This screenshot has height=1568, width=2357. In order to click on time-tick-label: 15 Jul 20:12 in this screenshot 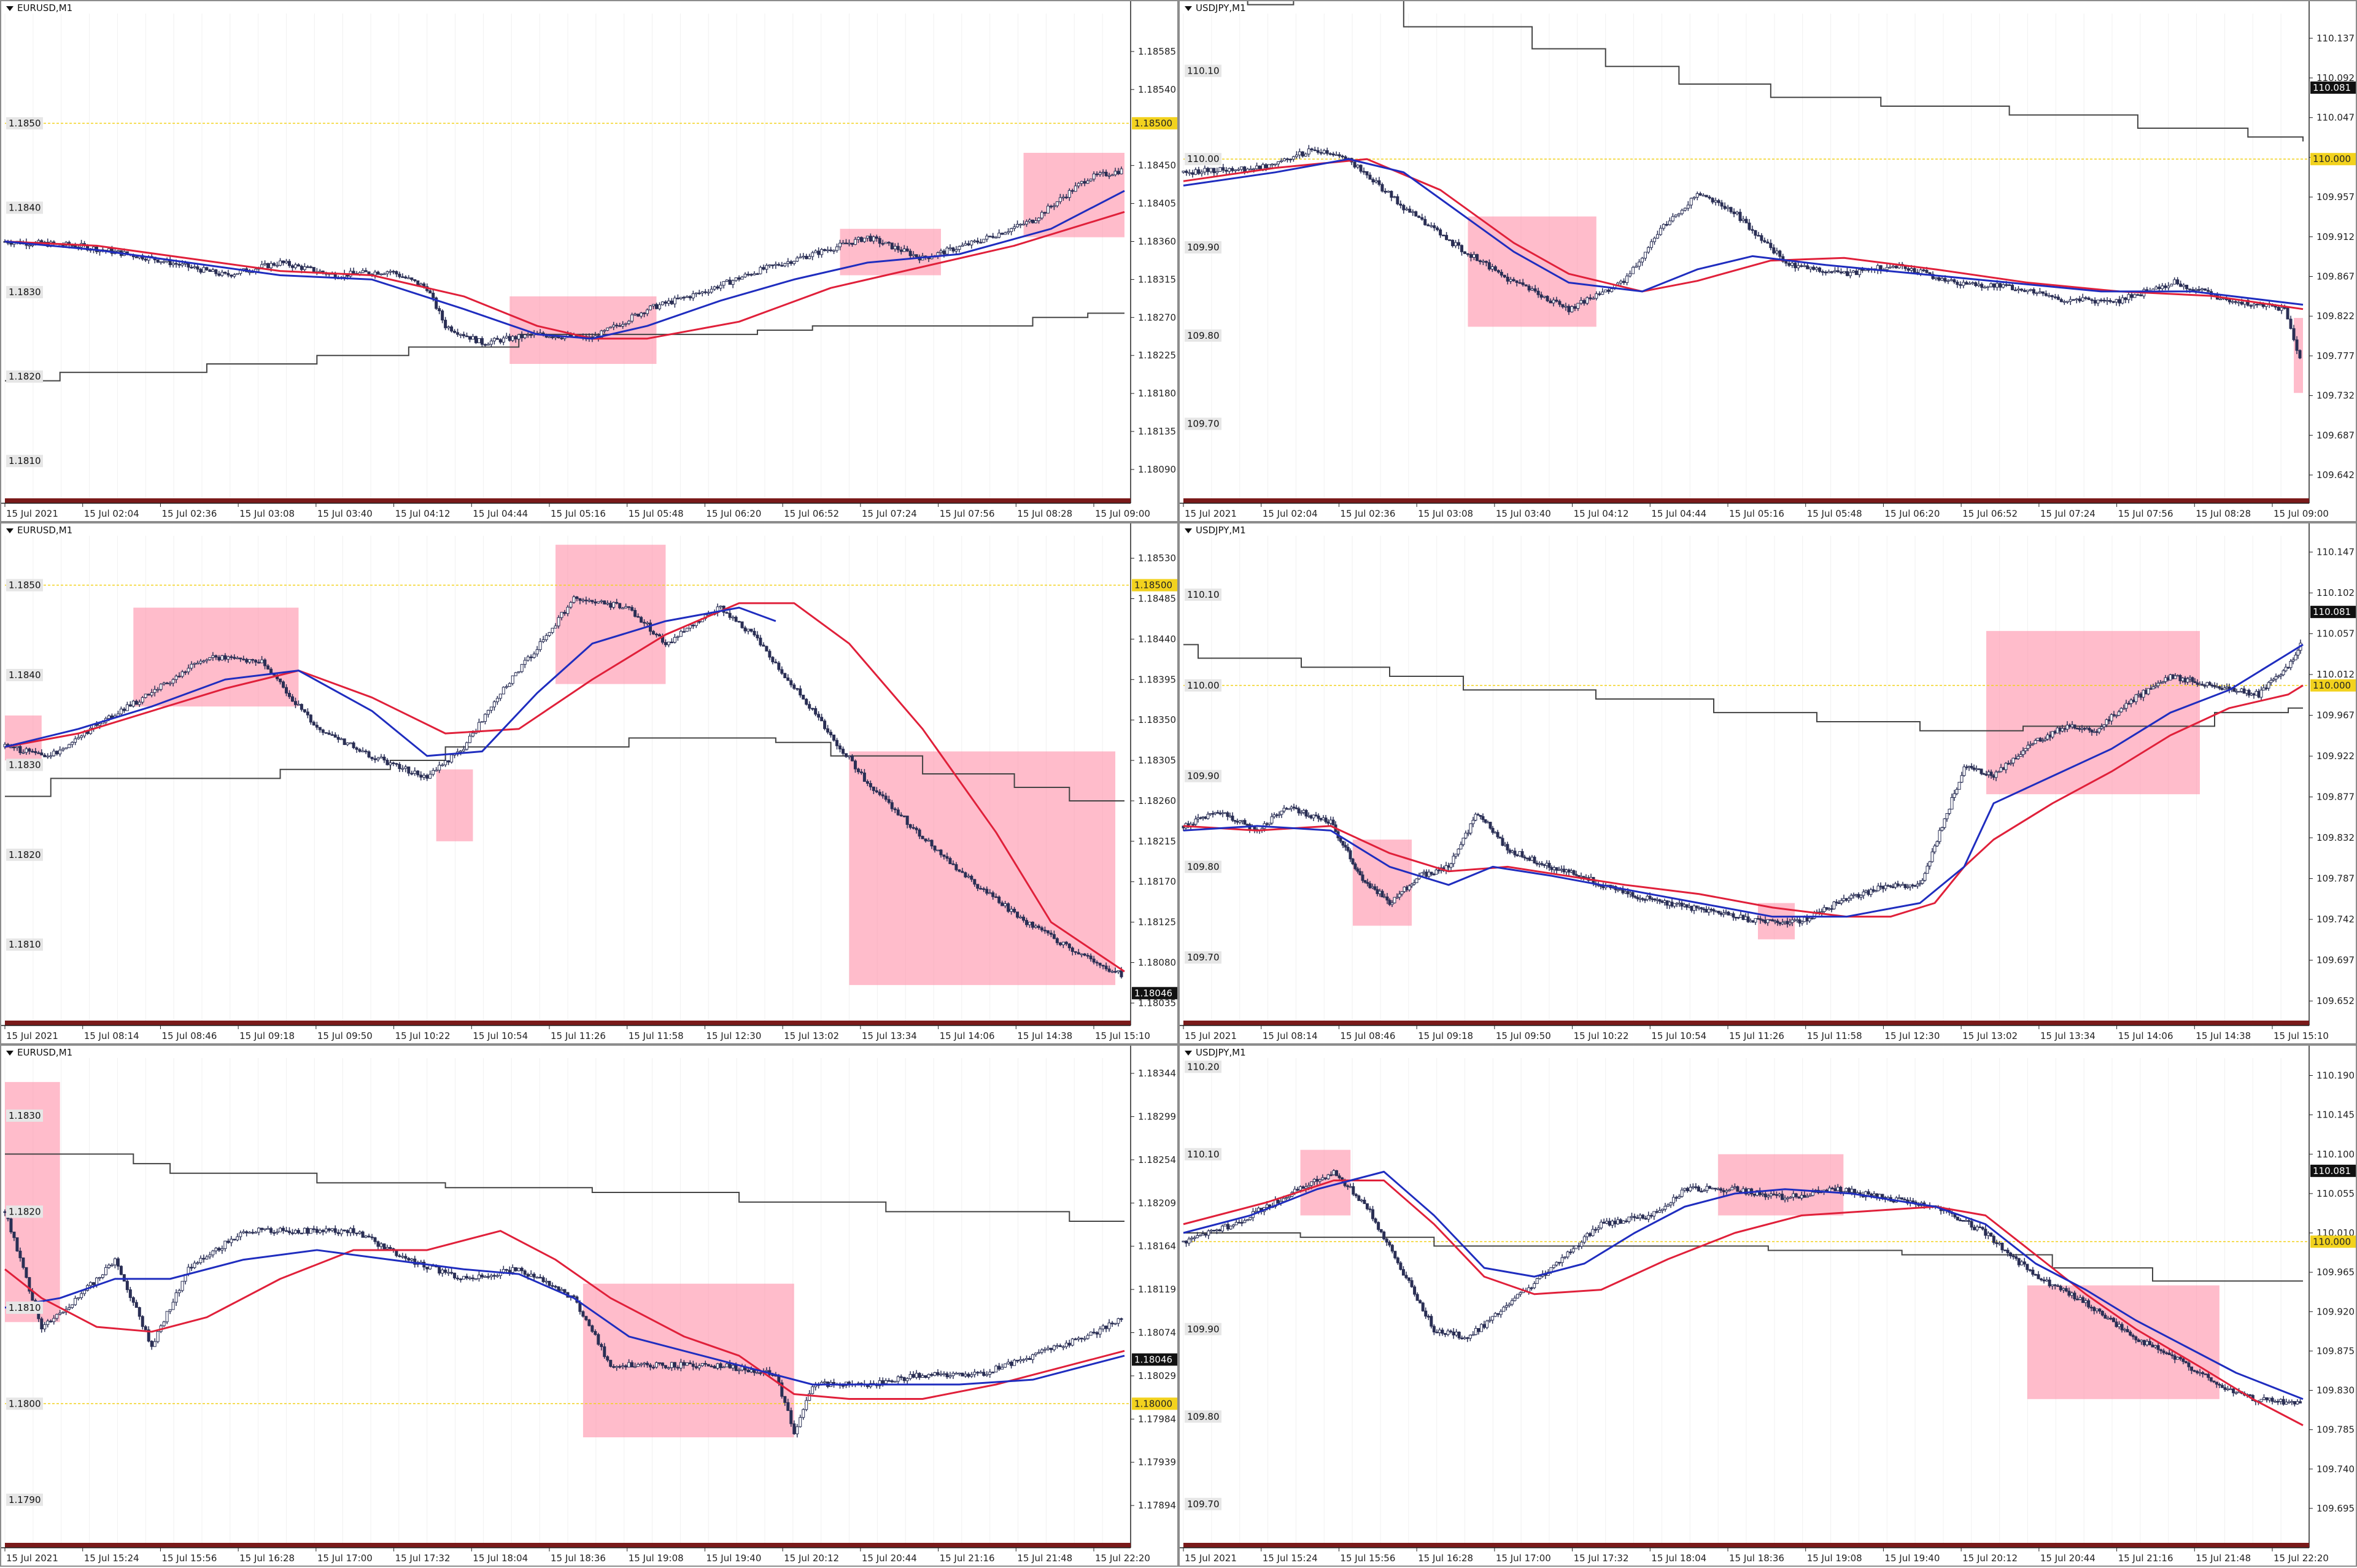, I will do `click(811, 1558)`.